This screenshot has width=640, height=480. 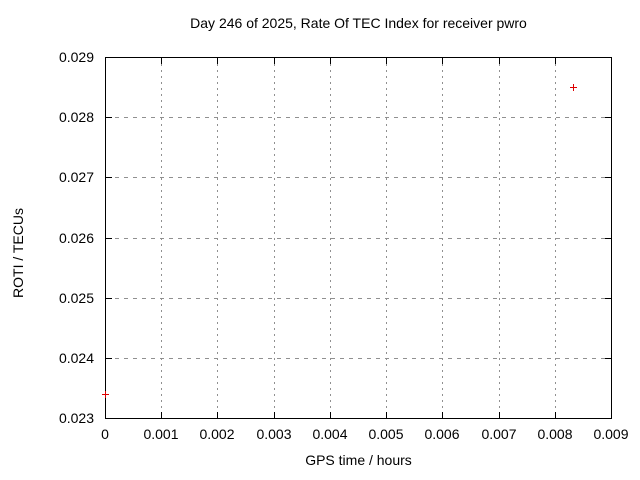 What do you see at coordinates (555, 434) in the screenshot?
I see `x-tick-label: 0.008` at bounding box center [555, 434].